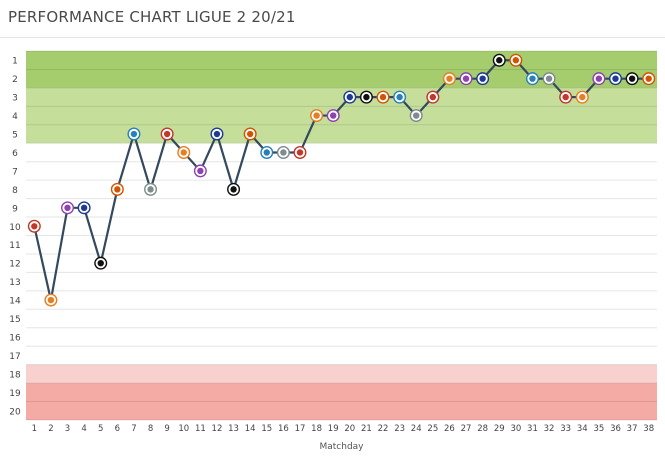  I want to click on y-tick-label: 2, so click(15, 80).